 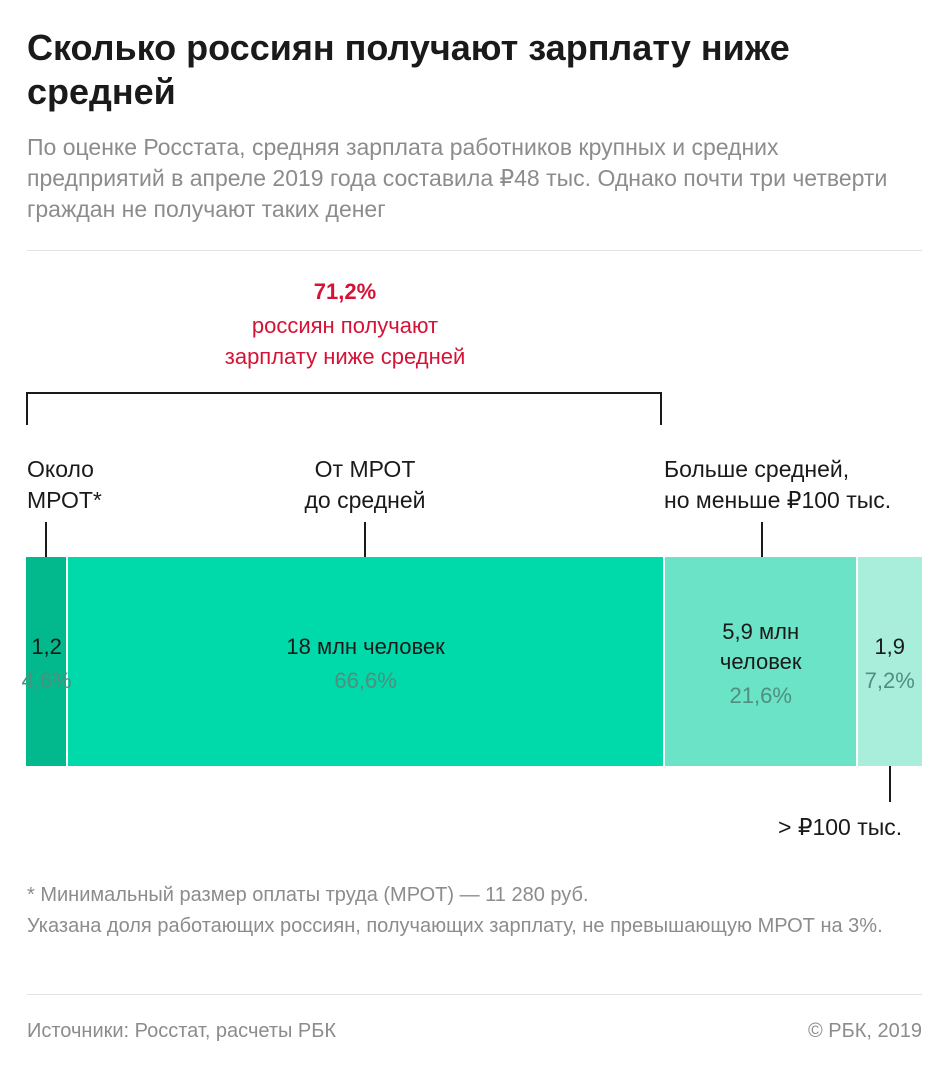 I want to click on bar-segment-above-avg, so click(x=760, y=661).